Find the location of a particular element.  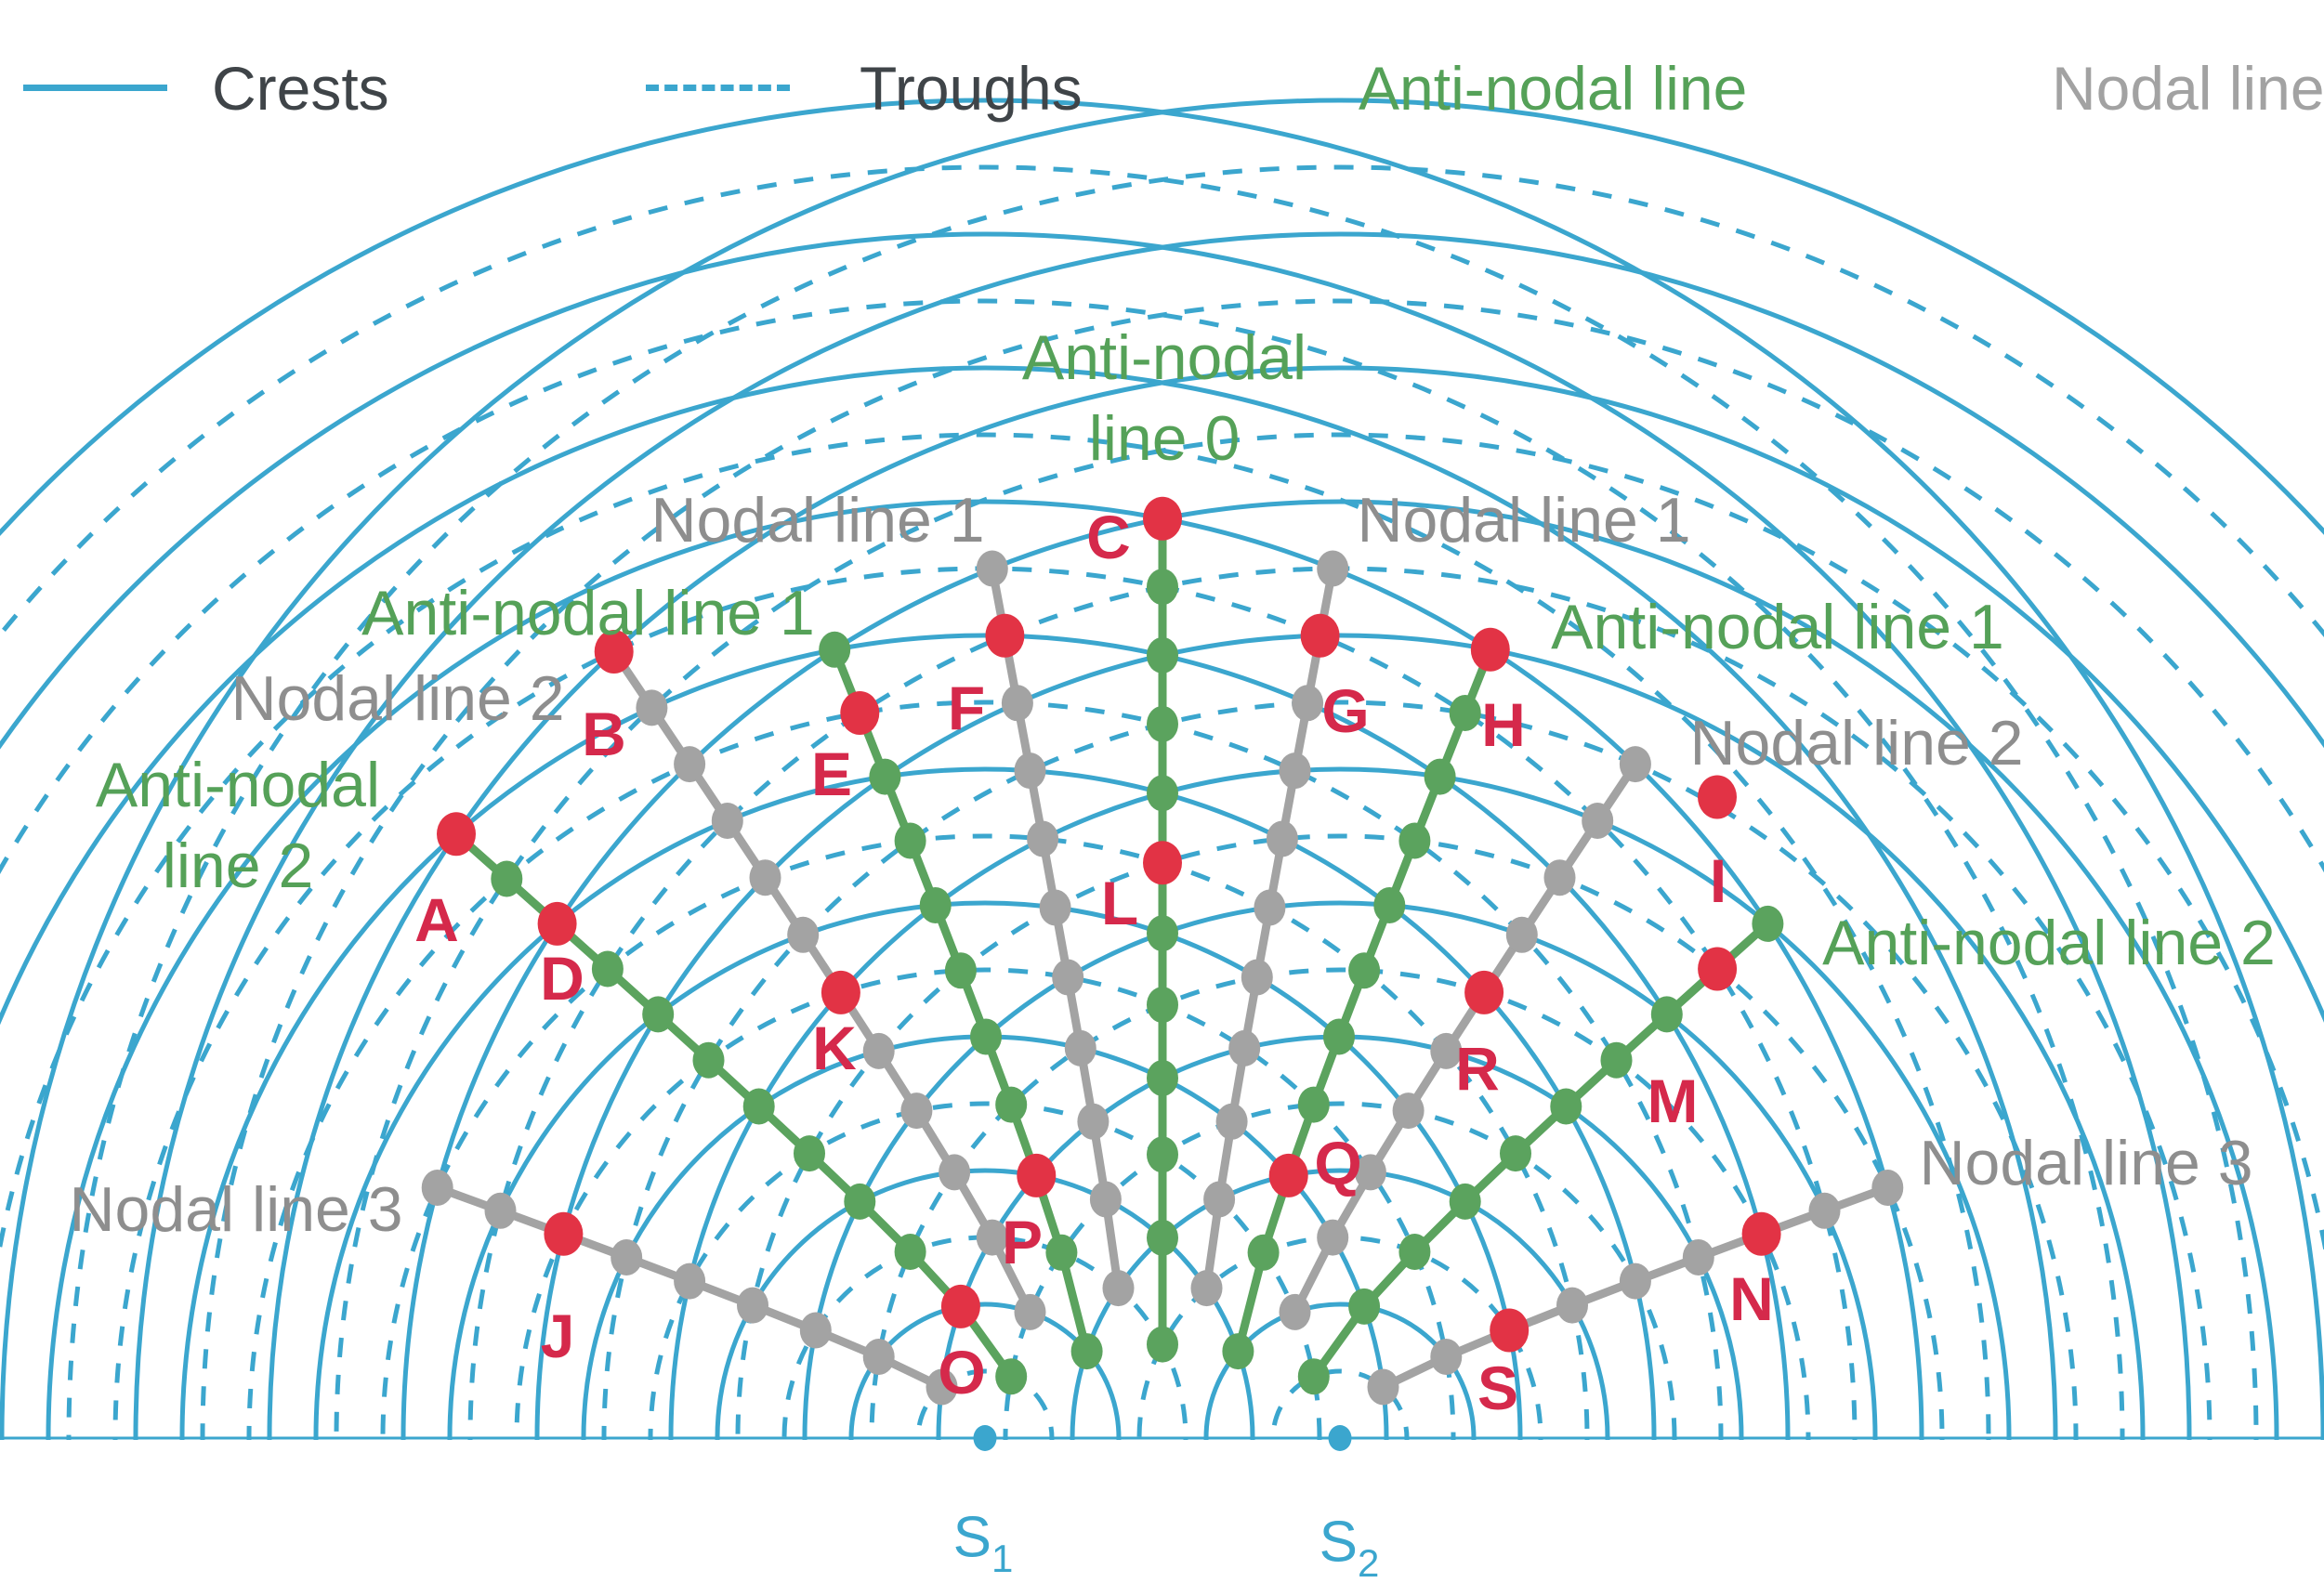

nodal-line-3-right-label: Nodal line 3 is located at coordinates (2086, 1163).